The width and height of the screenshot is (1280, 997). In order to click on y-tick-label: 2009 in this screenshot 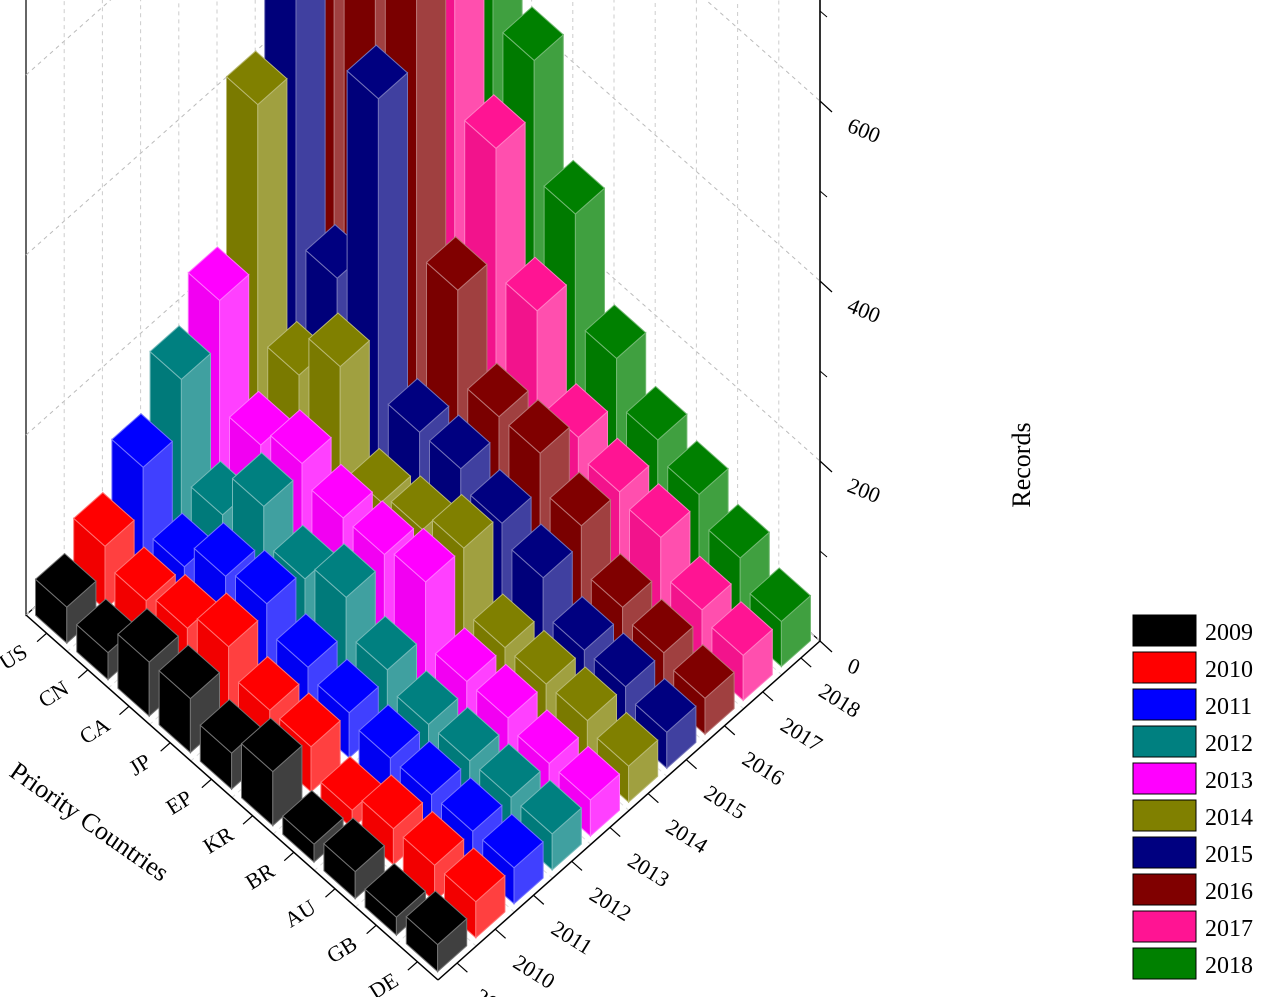, I will do `click(496, 990)`.